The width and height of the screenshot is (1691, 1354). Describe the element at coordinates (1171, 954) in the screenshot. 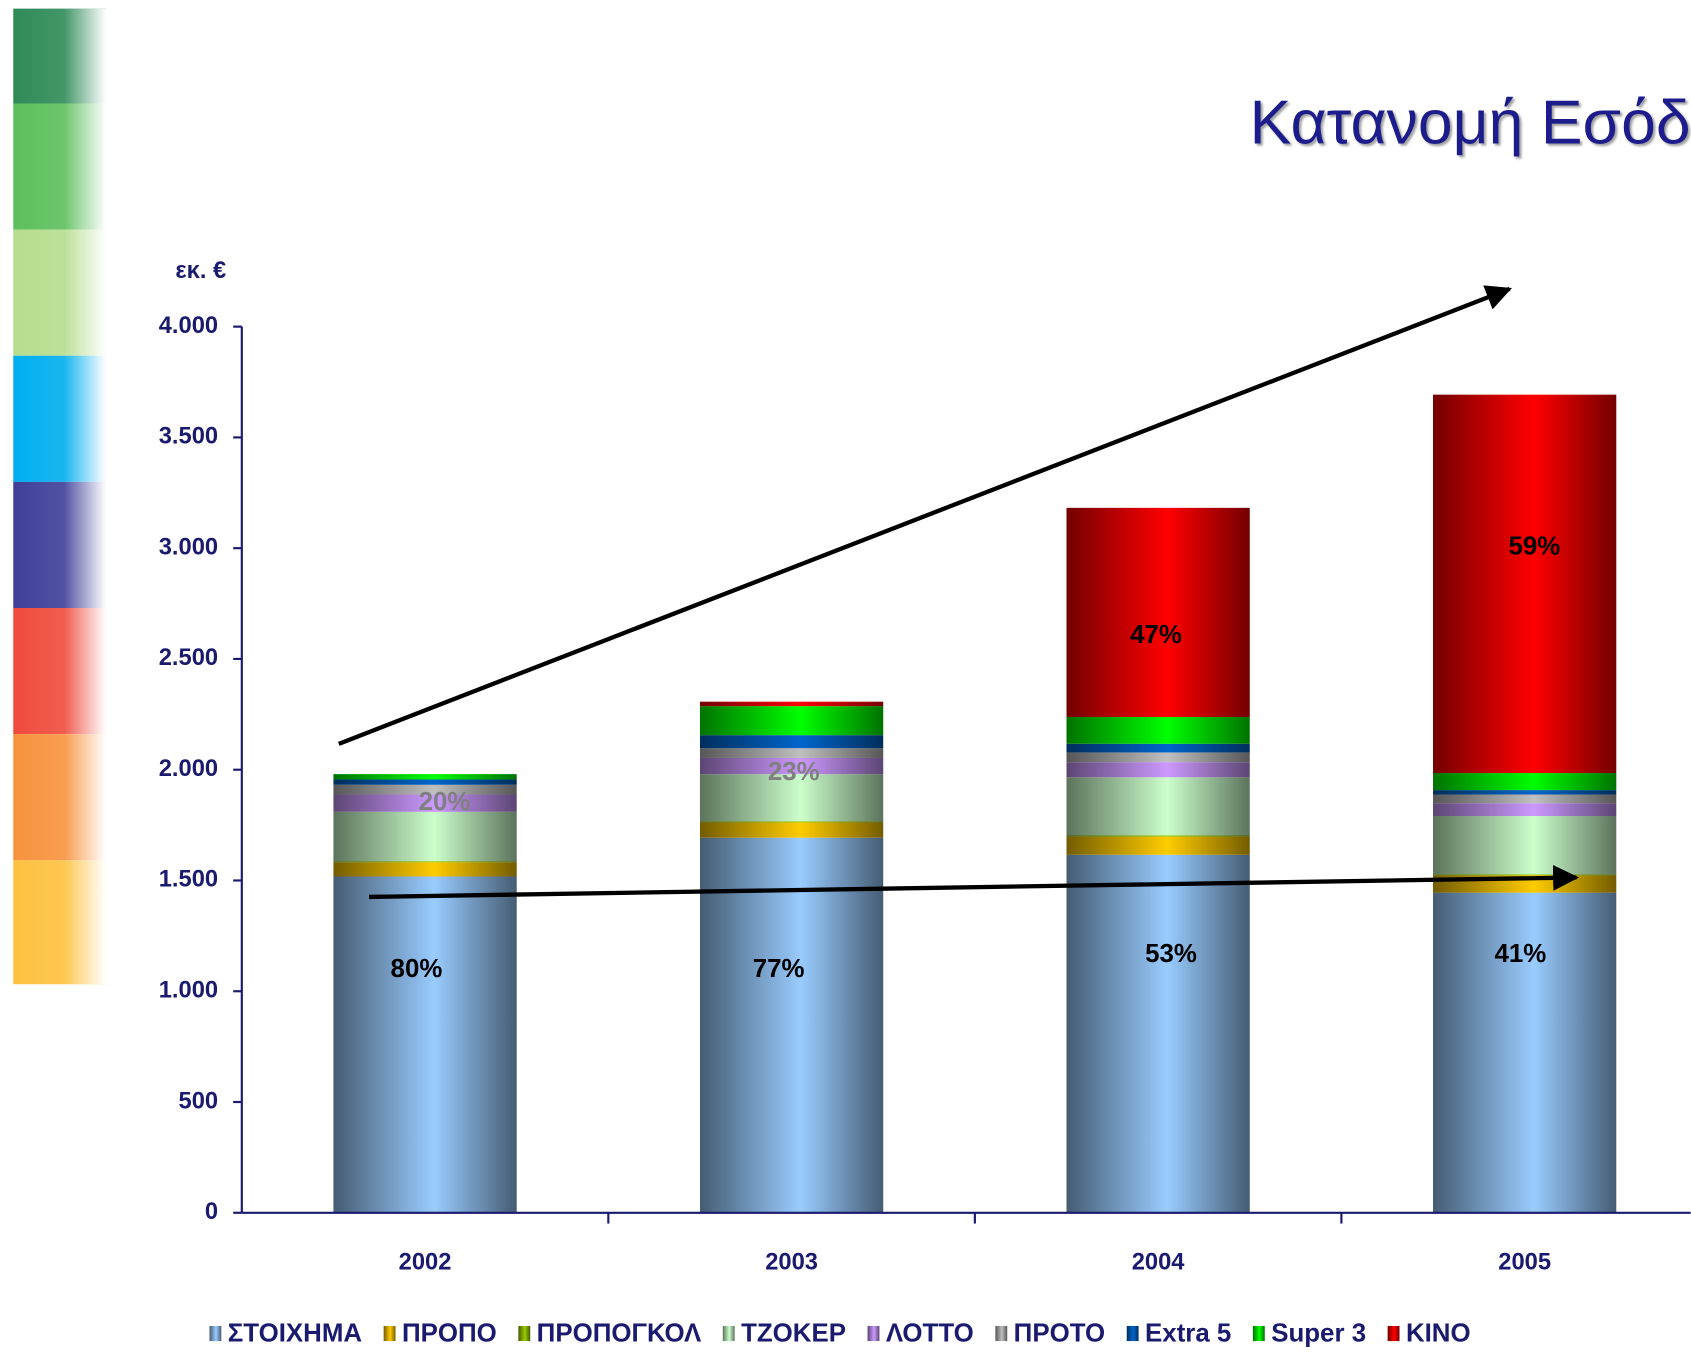

I see `share-label: 53%` at that location.